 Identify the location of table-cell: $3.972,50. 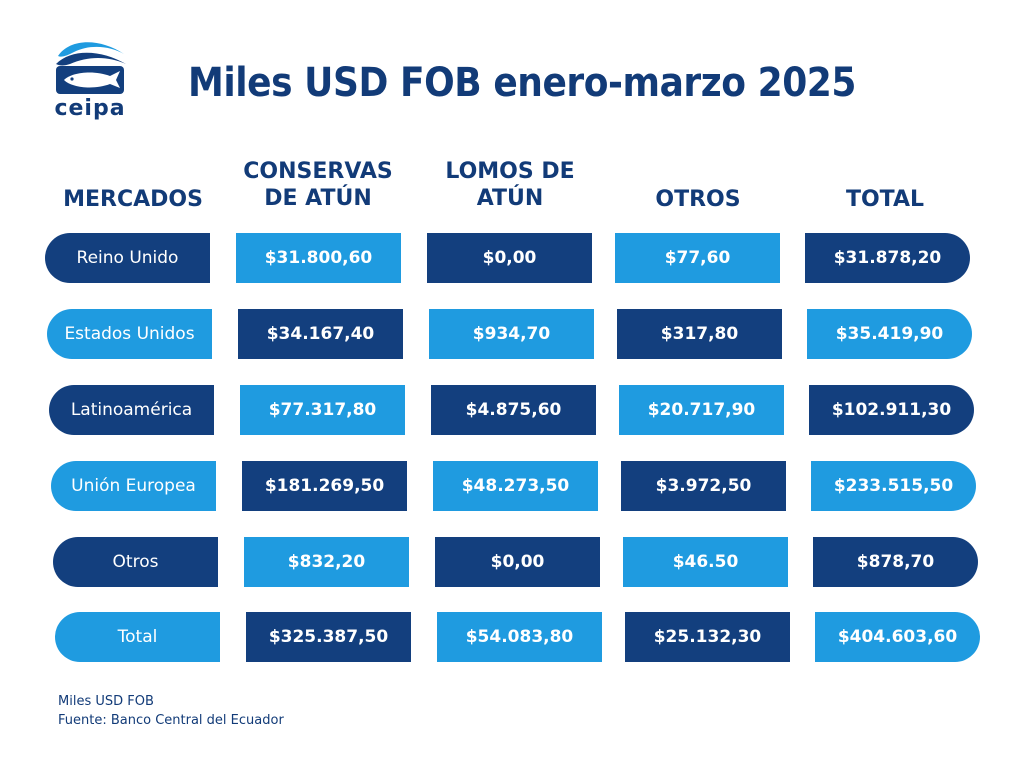
(703, 486).